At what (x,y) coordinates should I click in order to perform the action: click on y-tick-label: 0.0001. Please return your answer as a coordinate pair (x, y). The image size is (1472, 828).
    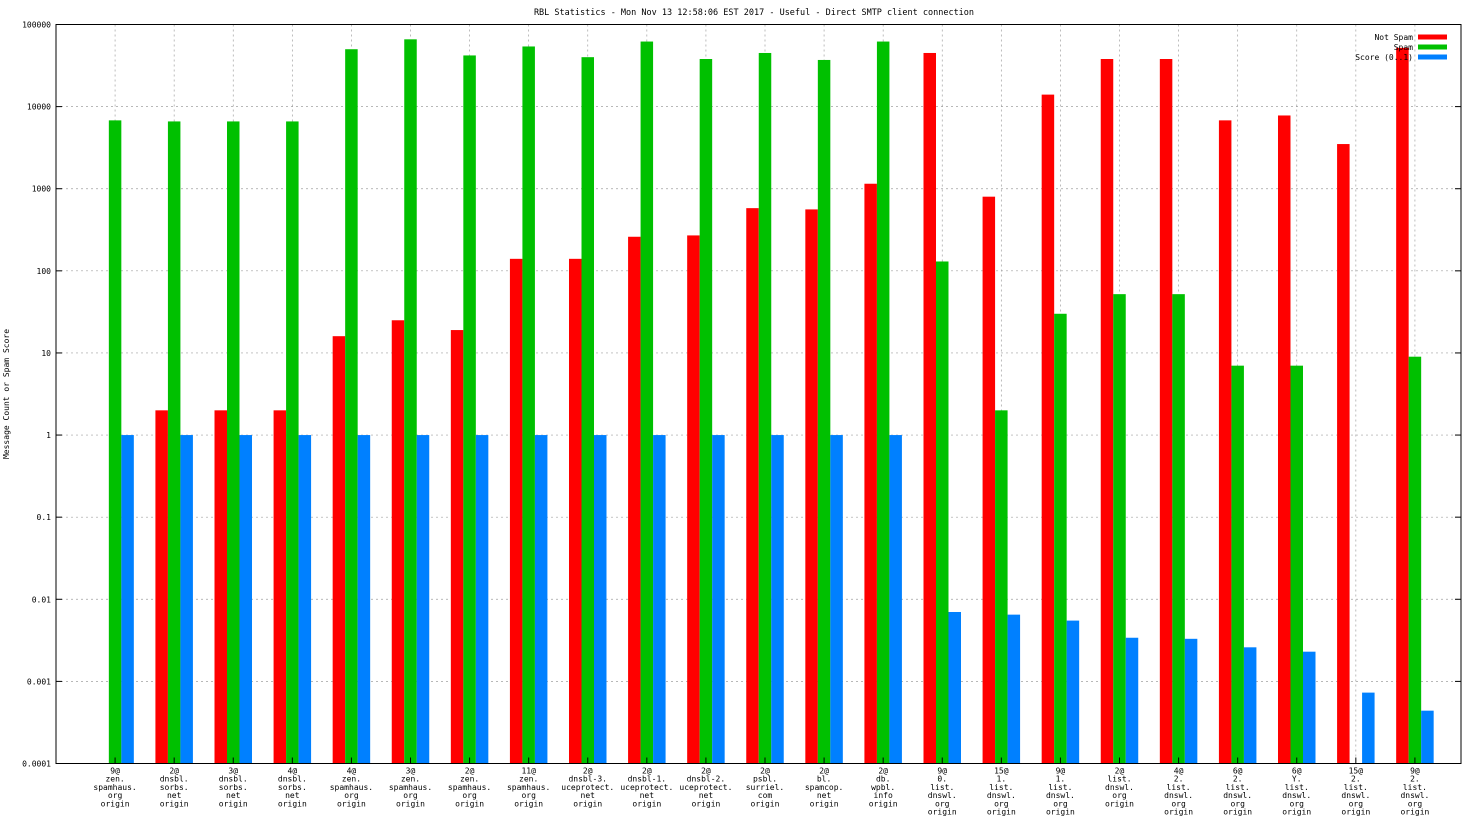
    Looking at the image, I should click on (36, 764).